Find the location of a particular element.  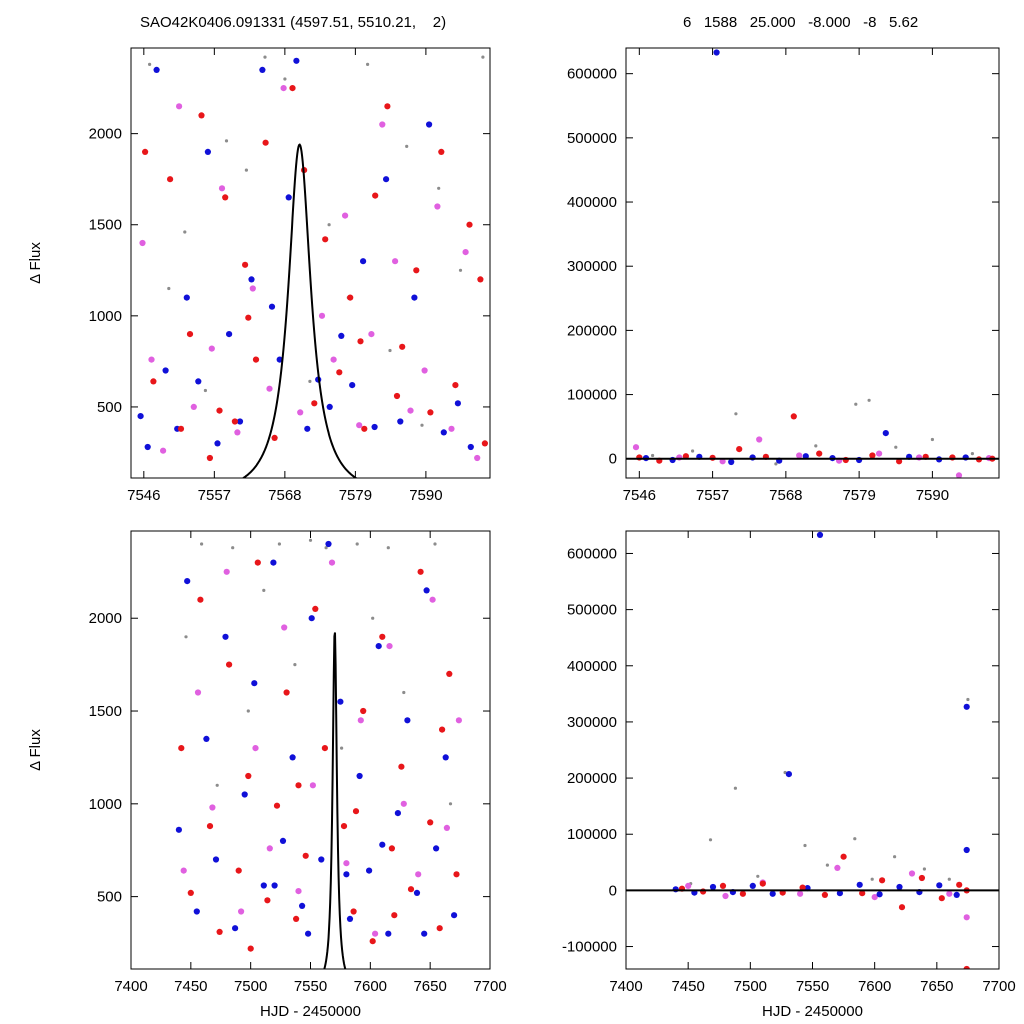

y-tick-label: 100000 is located at coordinates (592, 395).